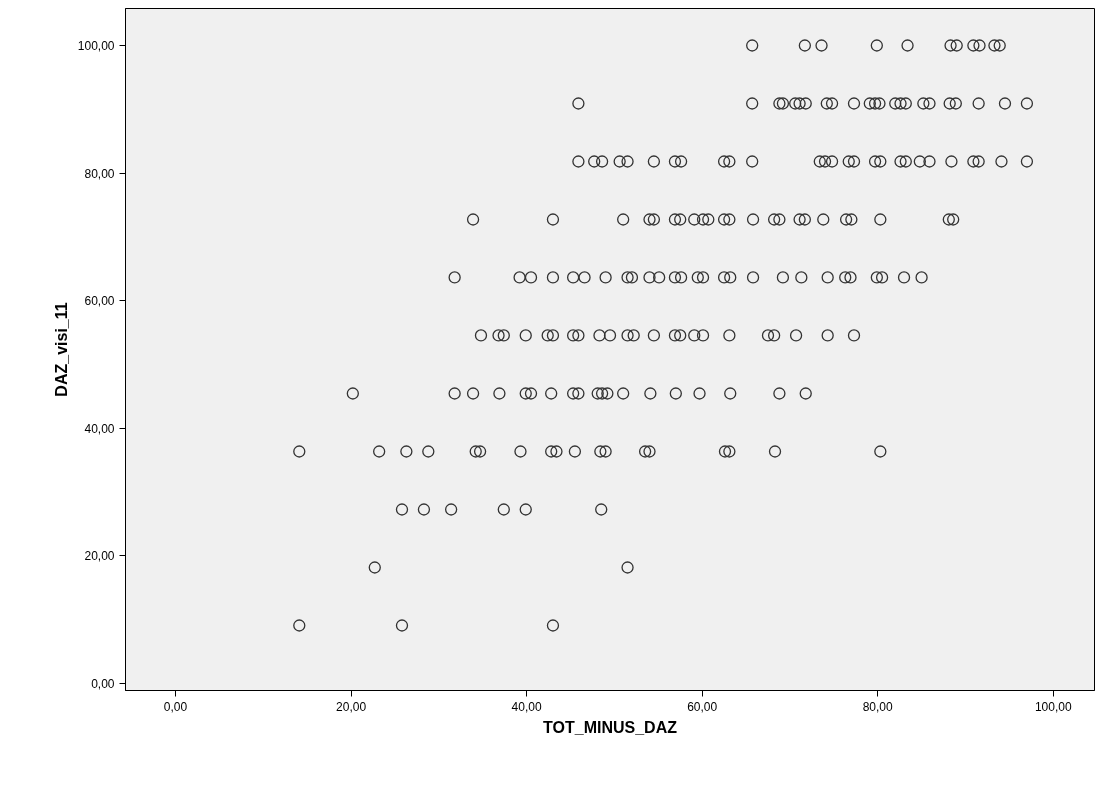 The image size is (1096, 790). Describe the element at coordinates (99, 173) in the screenshot. I see `y-tick-label: 80,00` at that location.